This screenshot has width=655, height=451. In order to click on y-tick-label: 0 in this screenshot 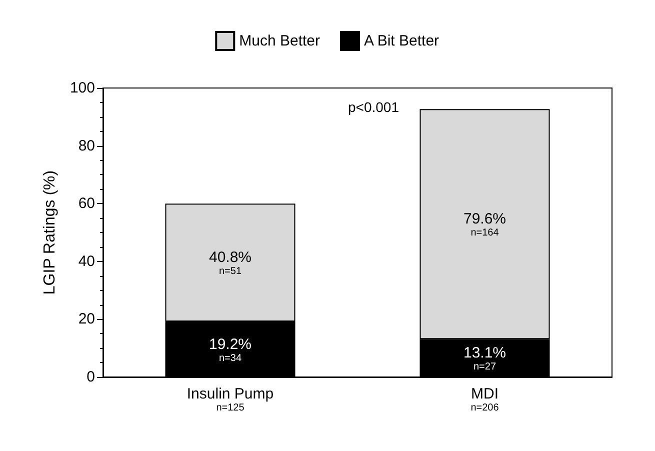, I will do `click(90, 377)`.